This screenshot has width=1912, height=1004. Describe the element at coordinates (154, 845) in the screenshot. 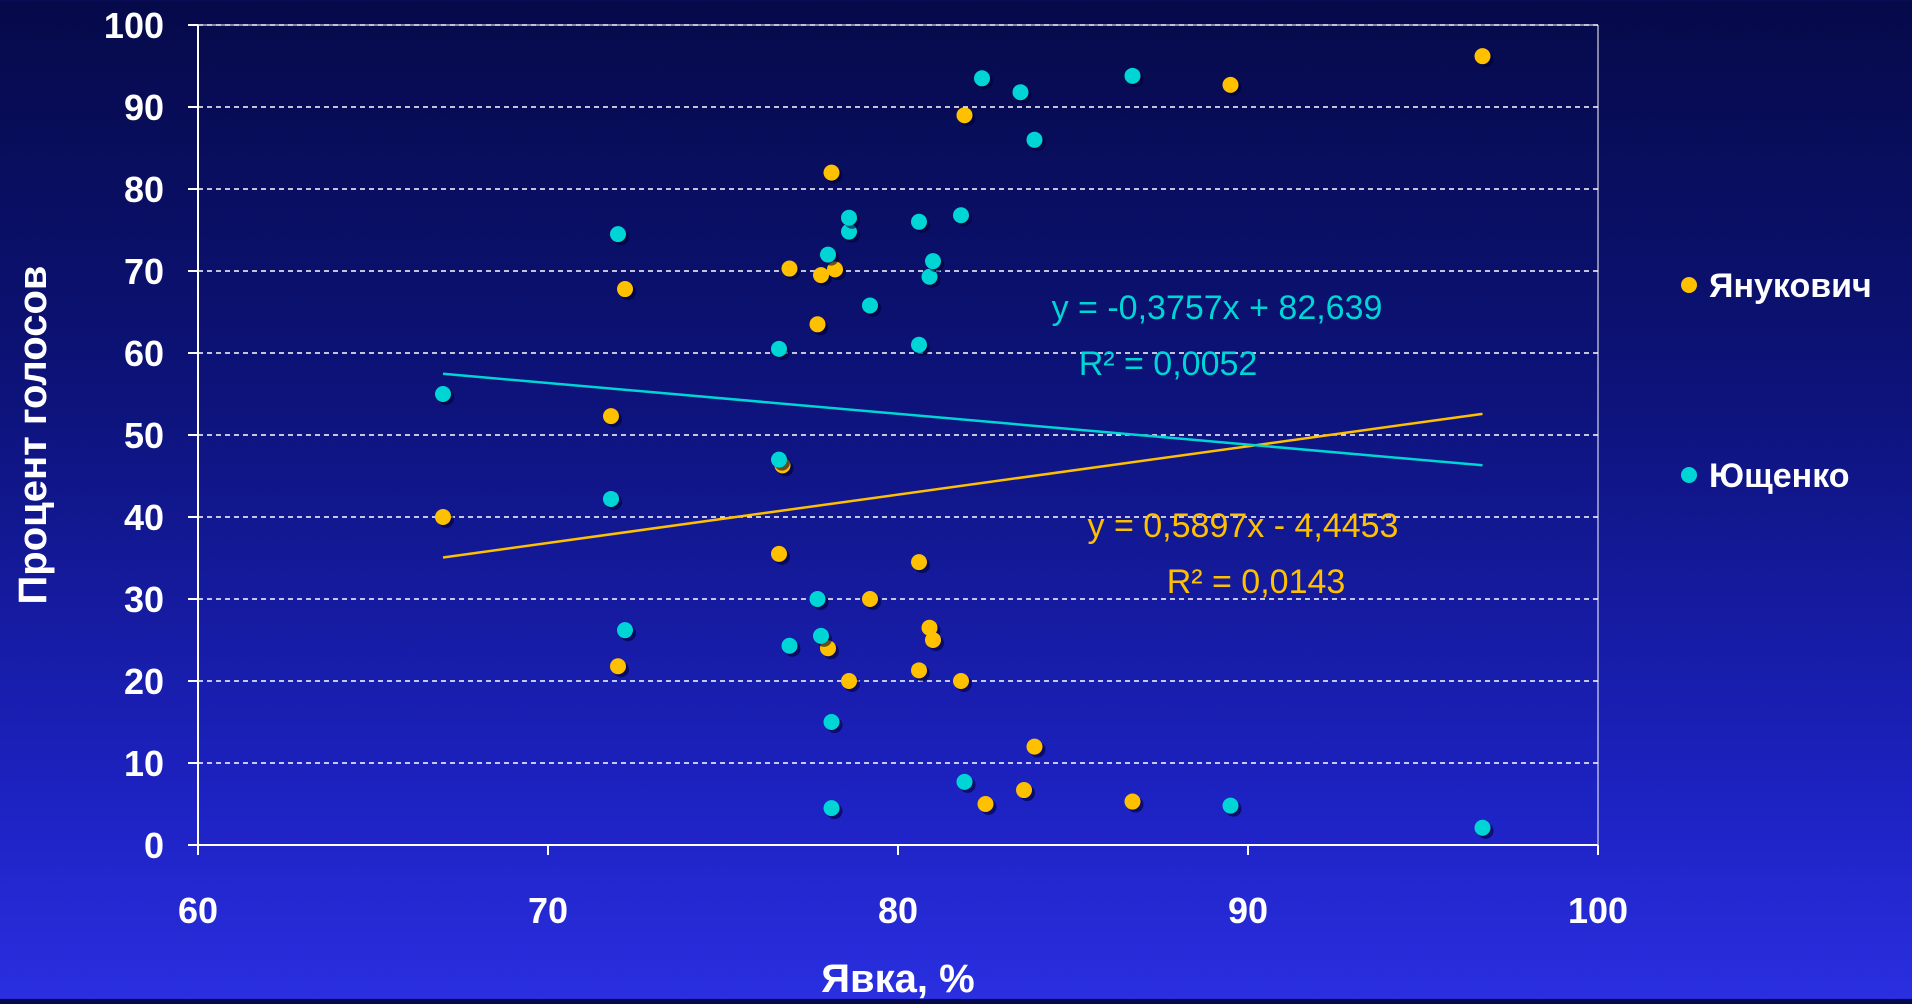

I see `y-tick-label: 0` at that location.